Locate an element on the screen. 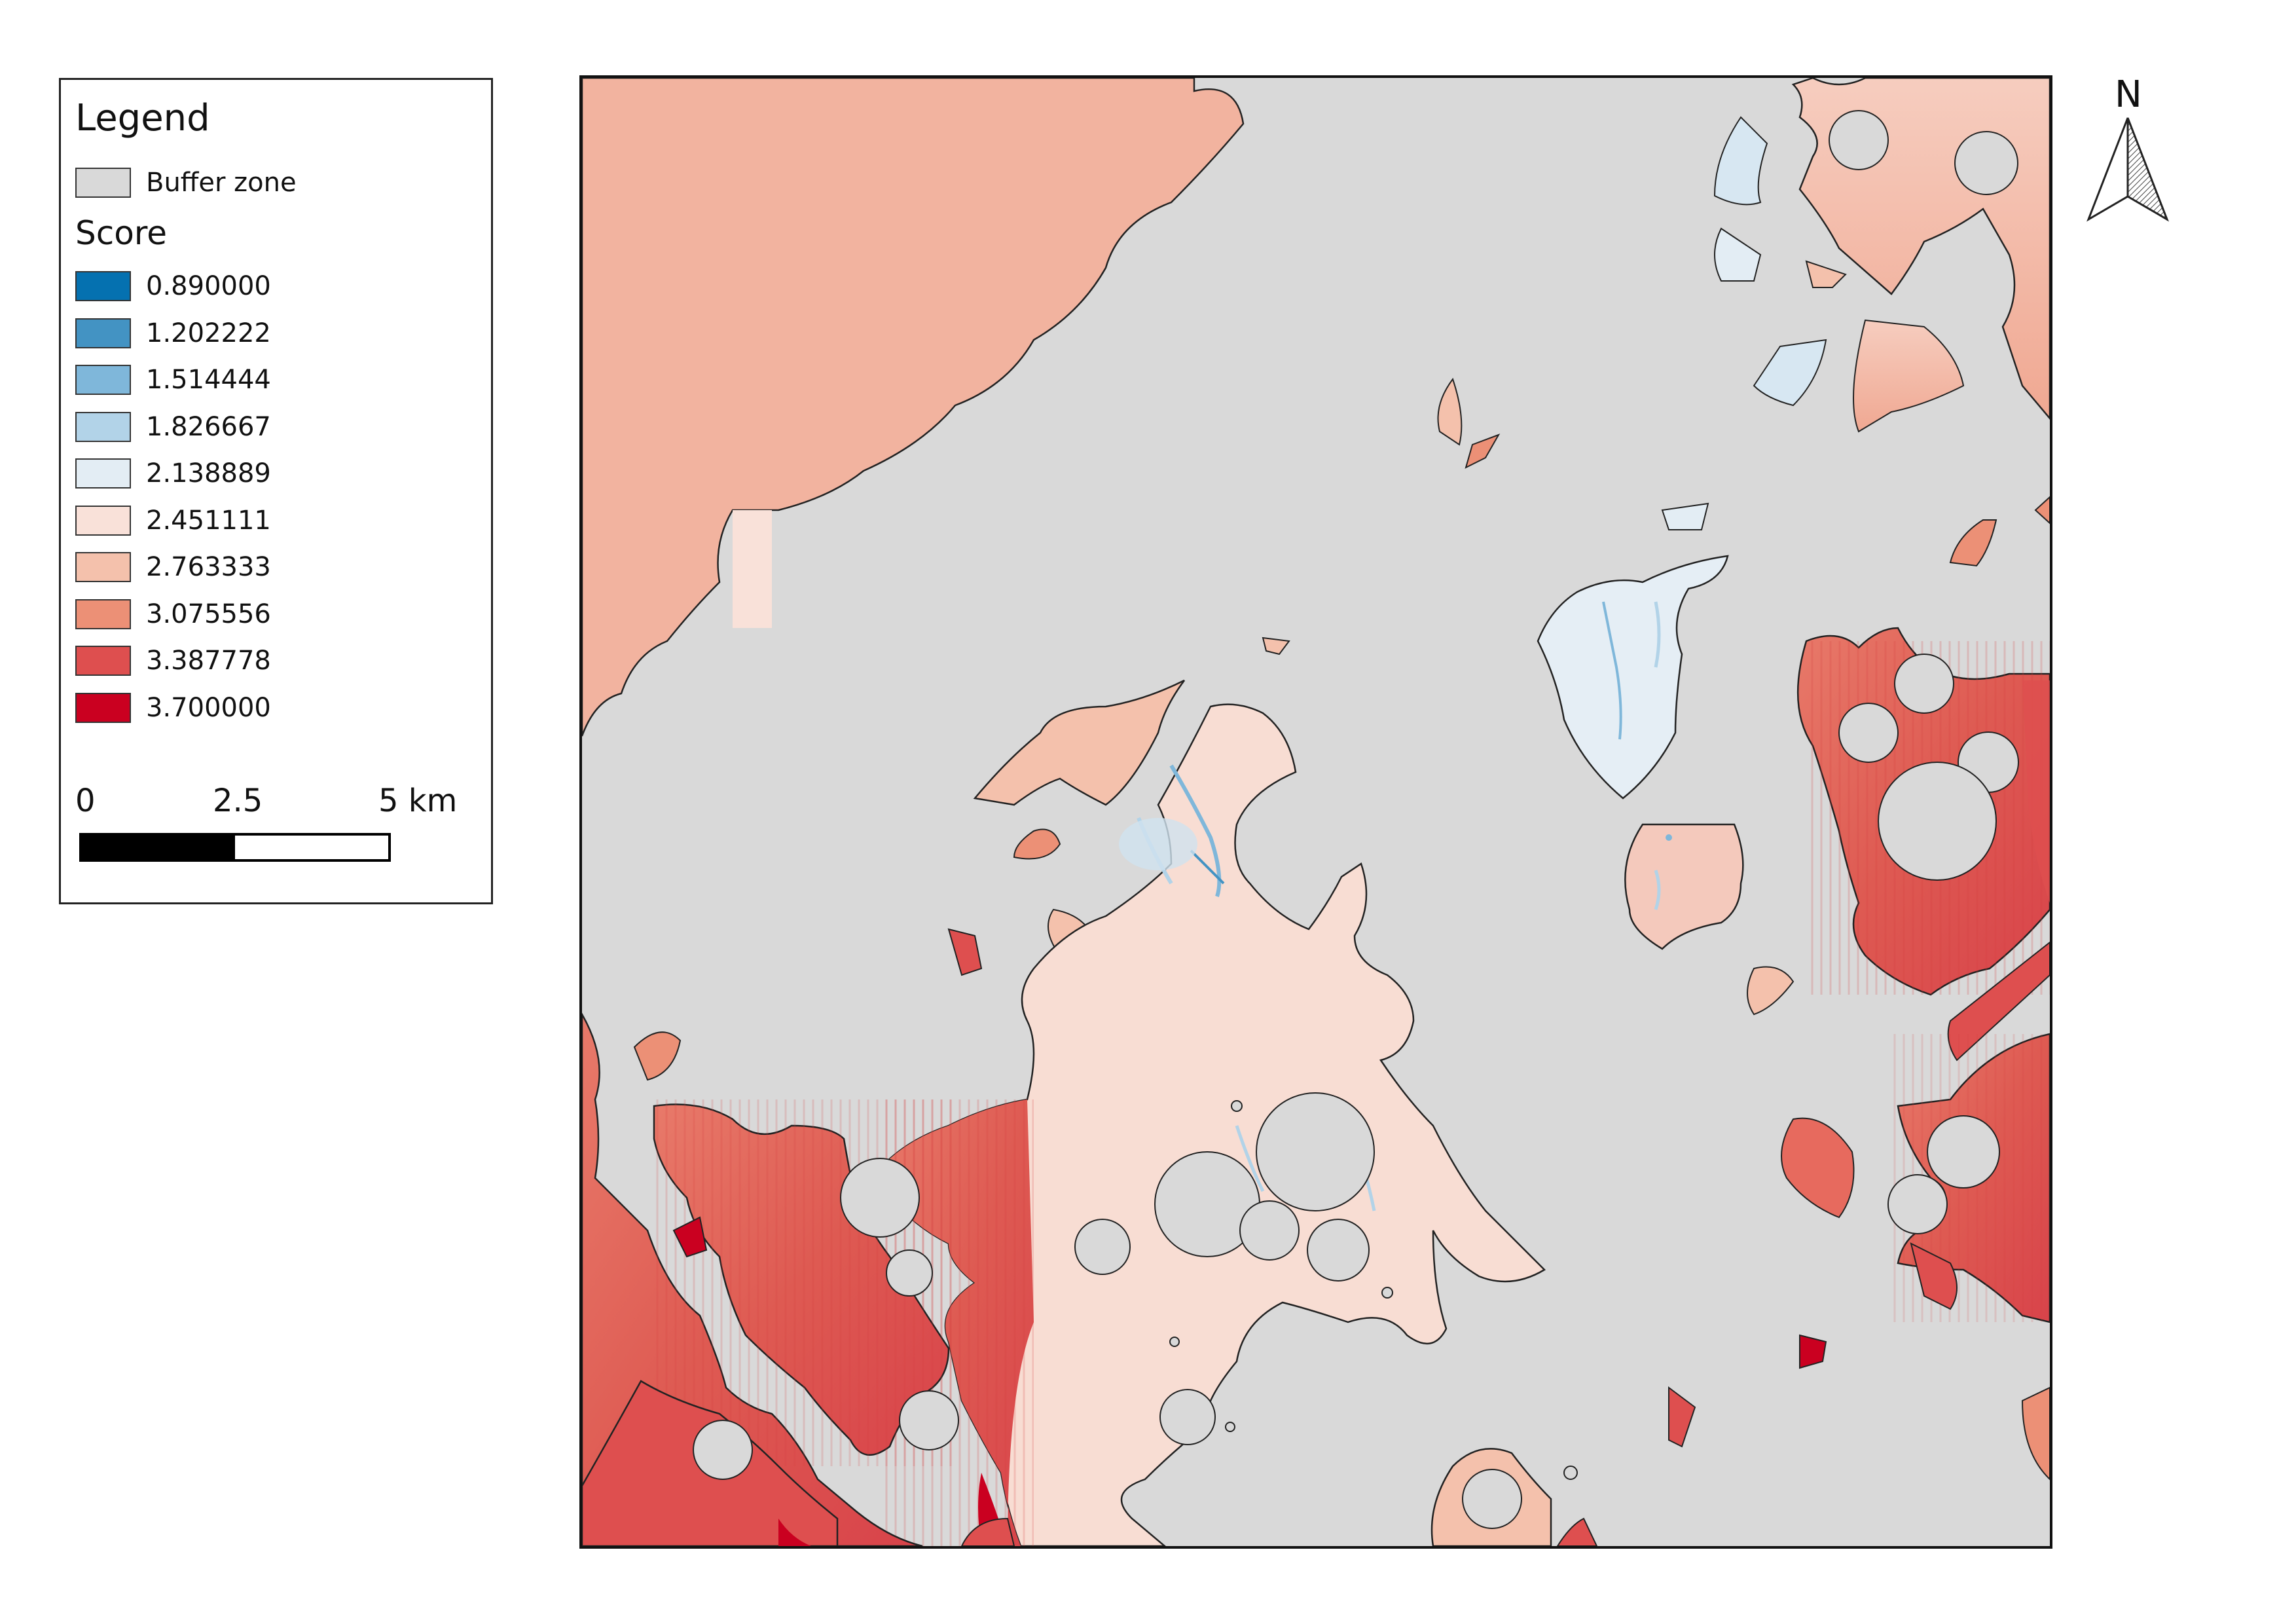  legend-class-row: 2.763333 is located at coordinates (173, 567).